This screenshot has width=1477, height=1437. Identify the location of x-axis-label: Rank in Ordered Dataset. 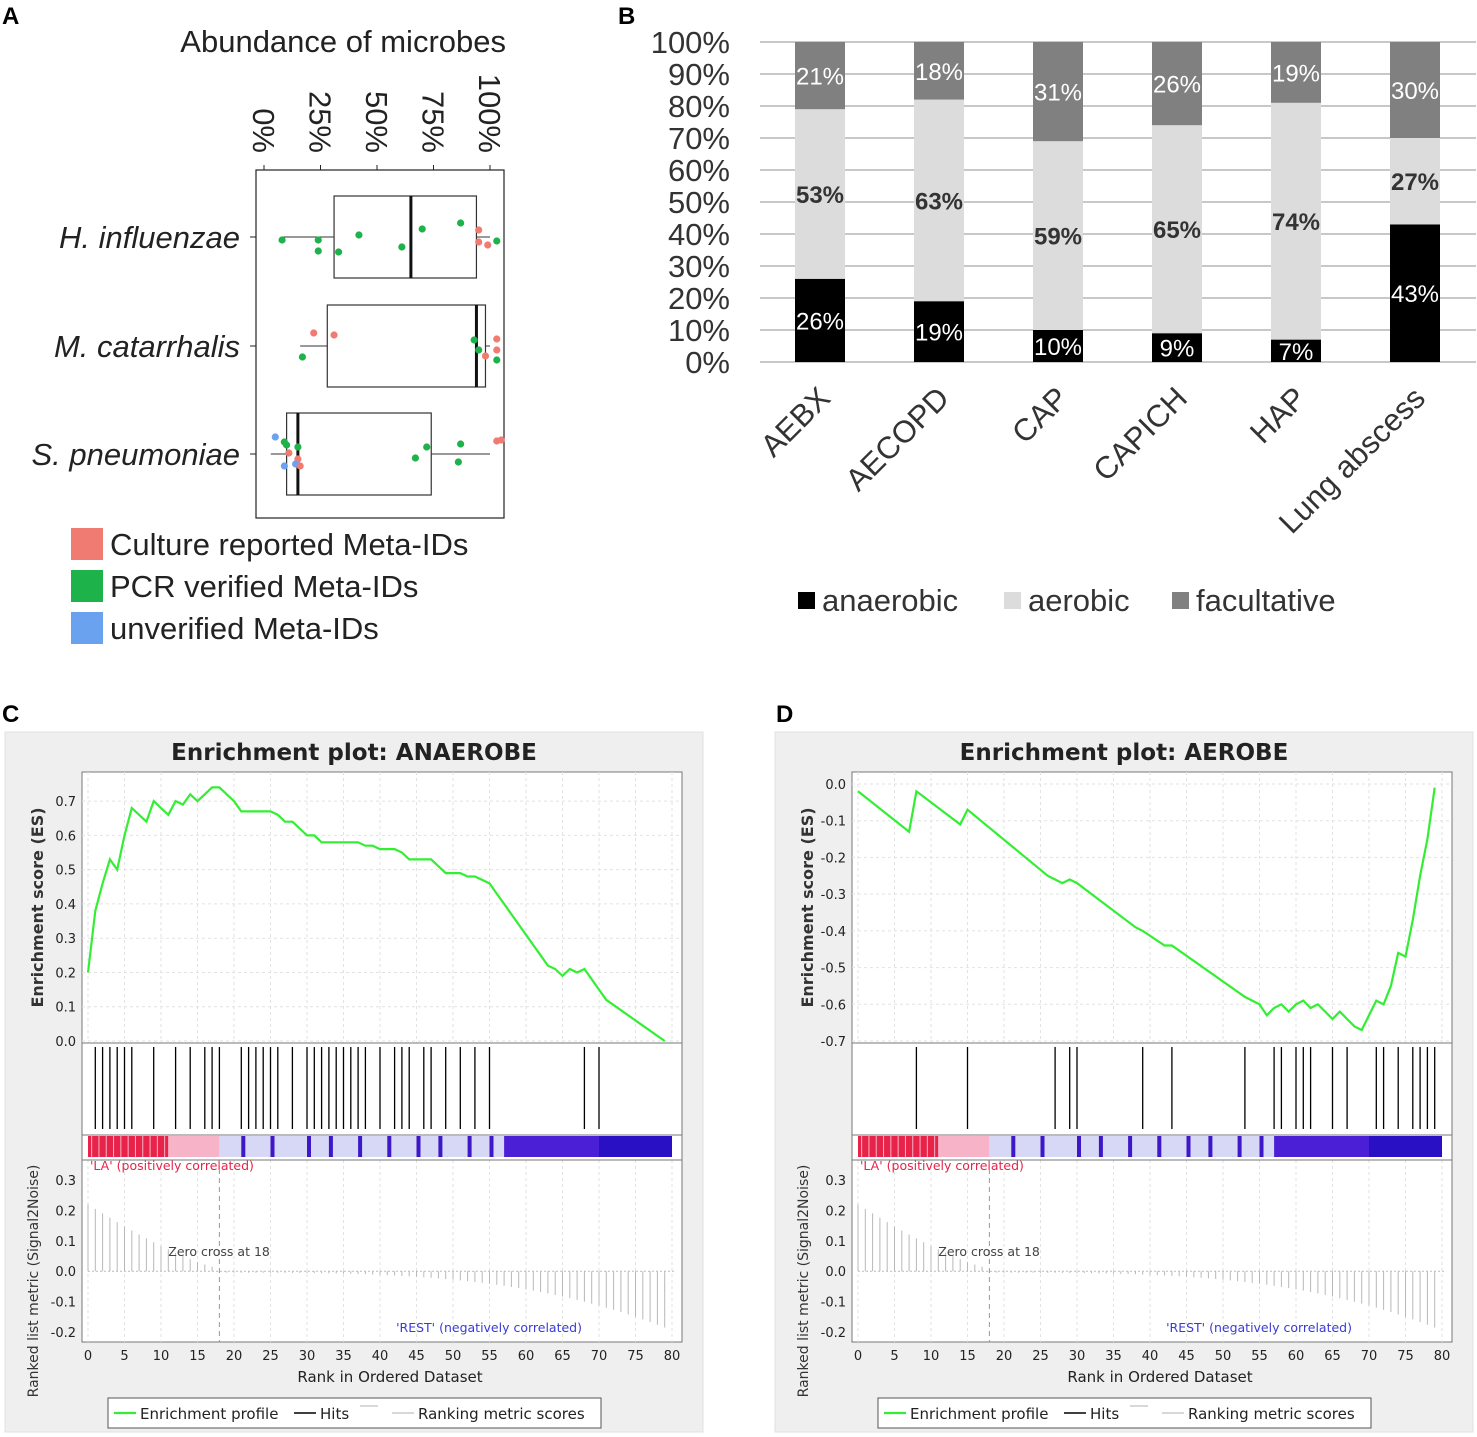
(389, 1377).